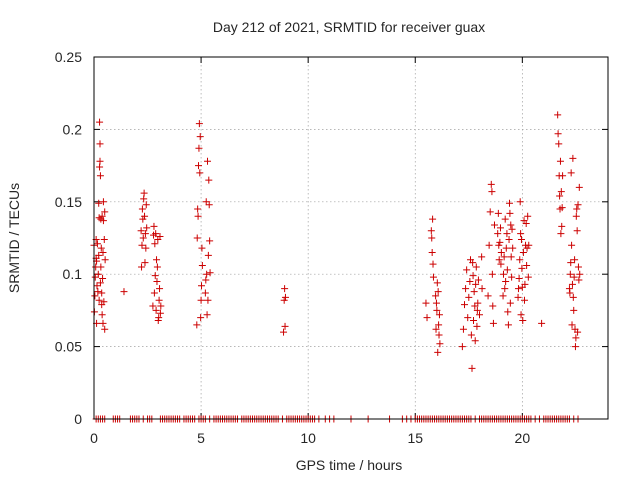  Describe the element at coordinates (68, 57) in the screenshot. I see `y-tick-label: 0.25` at that location.